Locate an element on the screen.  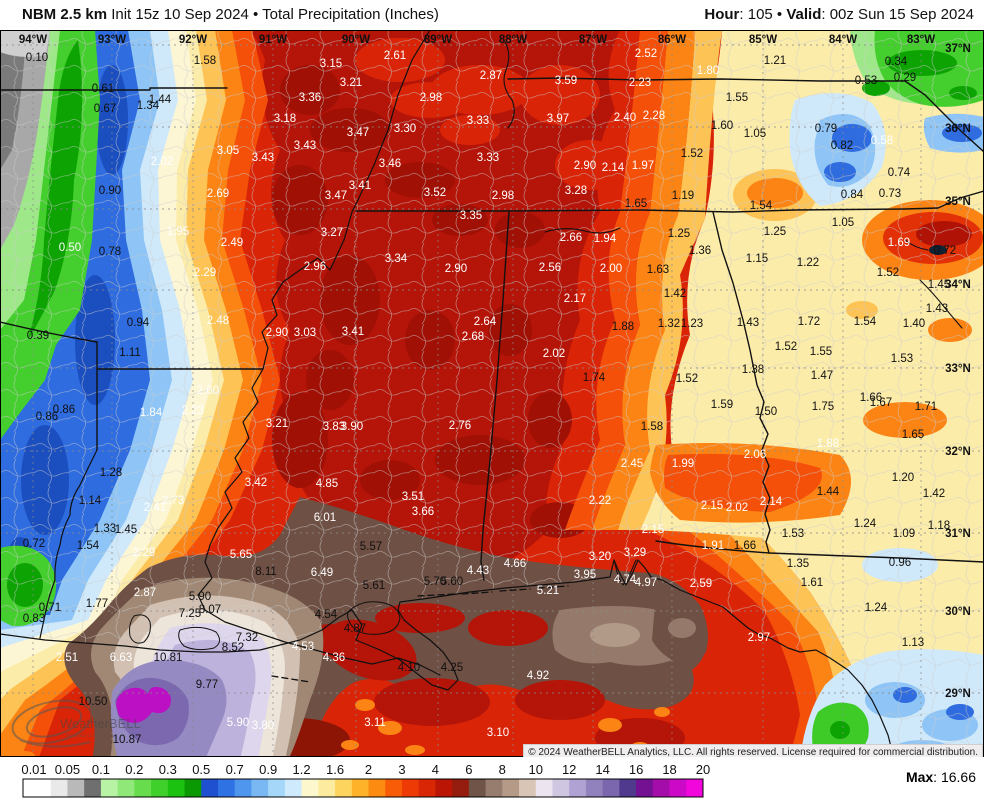
svg-text: 30°N is located at coordinates (958, 612).